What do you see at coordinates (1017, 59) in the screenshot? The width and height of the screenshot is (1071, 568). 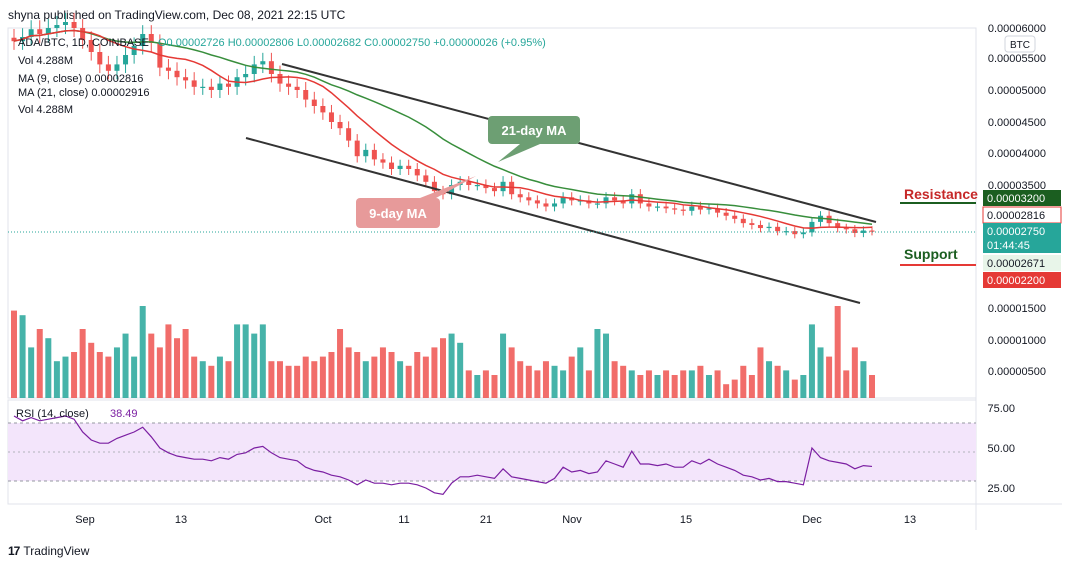 I see `price-tick: 0.00005500` at bounding box center [1017, 59].